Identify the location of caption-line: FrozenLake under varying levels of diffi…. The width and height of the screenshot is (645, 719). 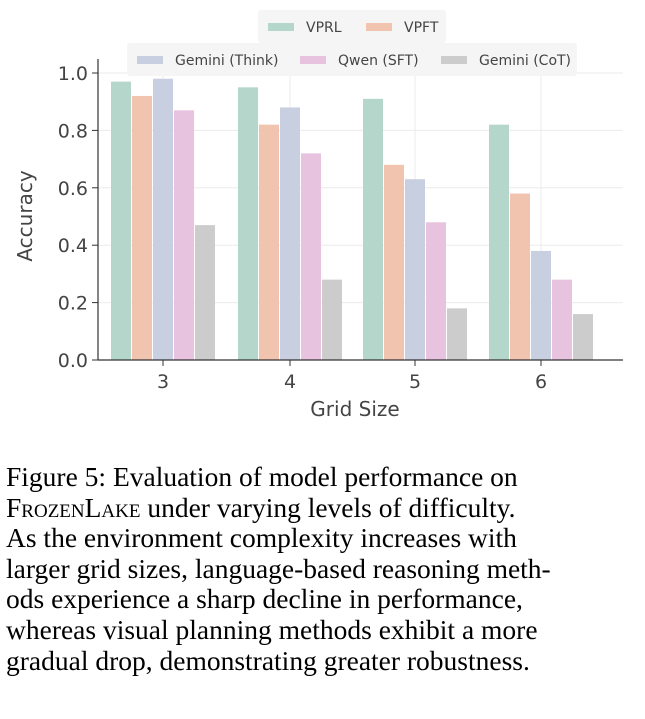
(324, 507).